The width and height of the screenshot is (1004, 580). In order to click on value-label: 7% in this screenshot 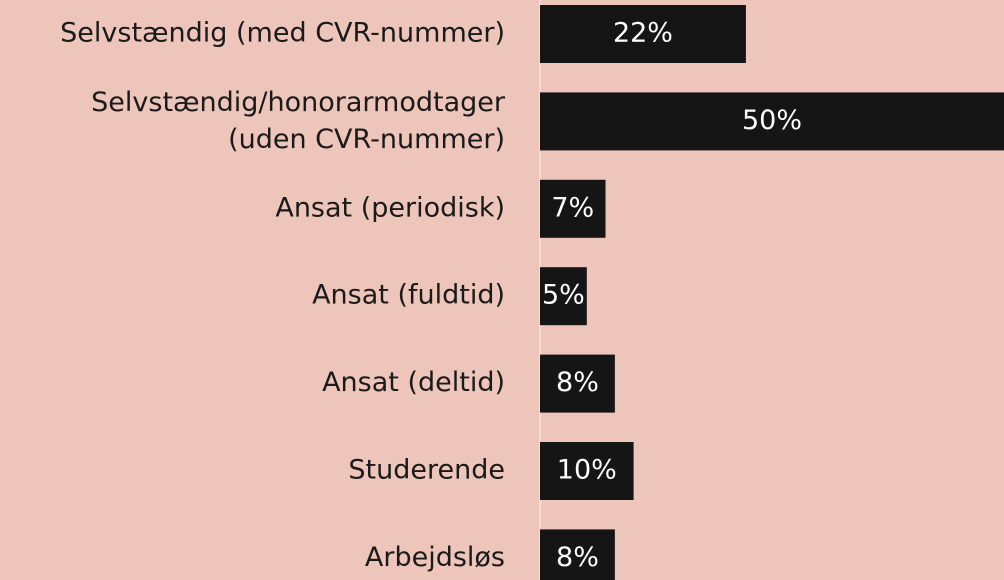, I will do `click(572, 207)`.